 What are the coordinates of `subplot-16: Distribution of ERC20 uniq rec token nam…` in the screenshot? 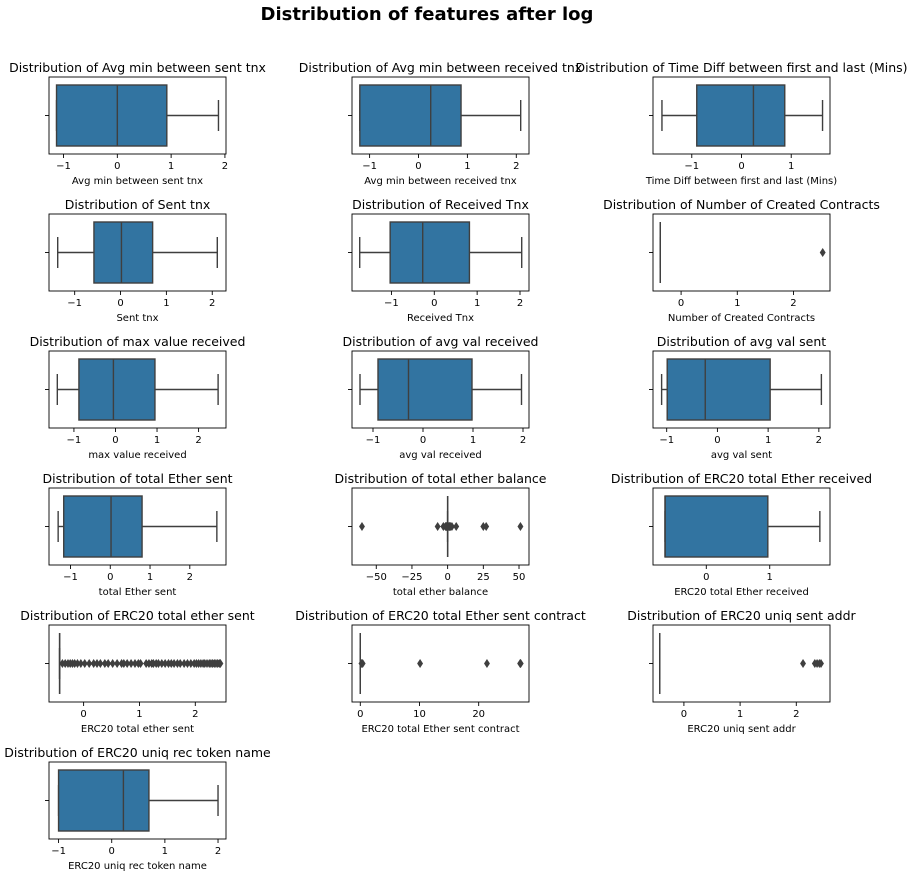 It's located at (137, 808).